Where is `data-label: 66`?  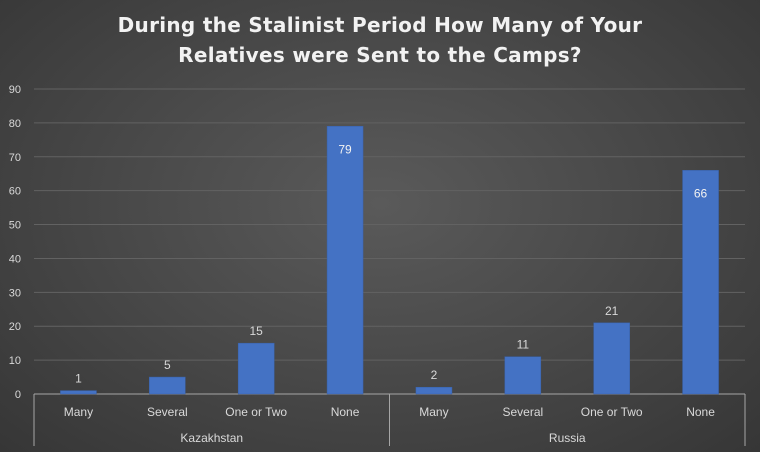
data-label: 66 is located at coordinates (701, 193).